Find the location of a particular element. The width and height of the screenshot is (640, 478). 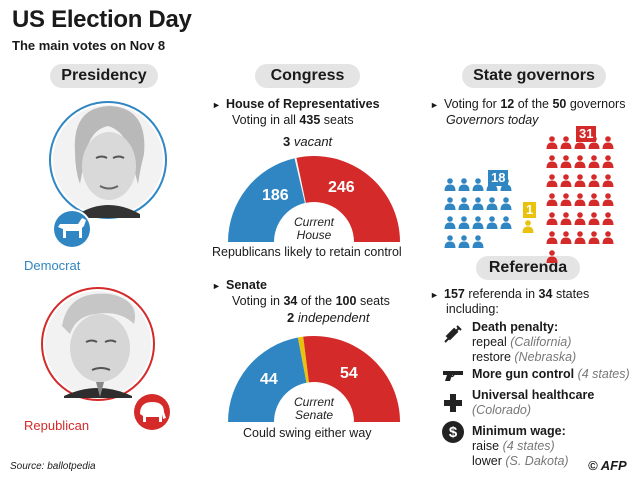

democrat-label: Democrat is located at coordinates (52, 265).